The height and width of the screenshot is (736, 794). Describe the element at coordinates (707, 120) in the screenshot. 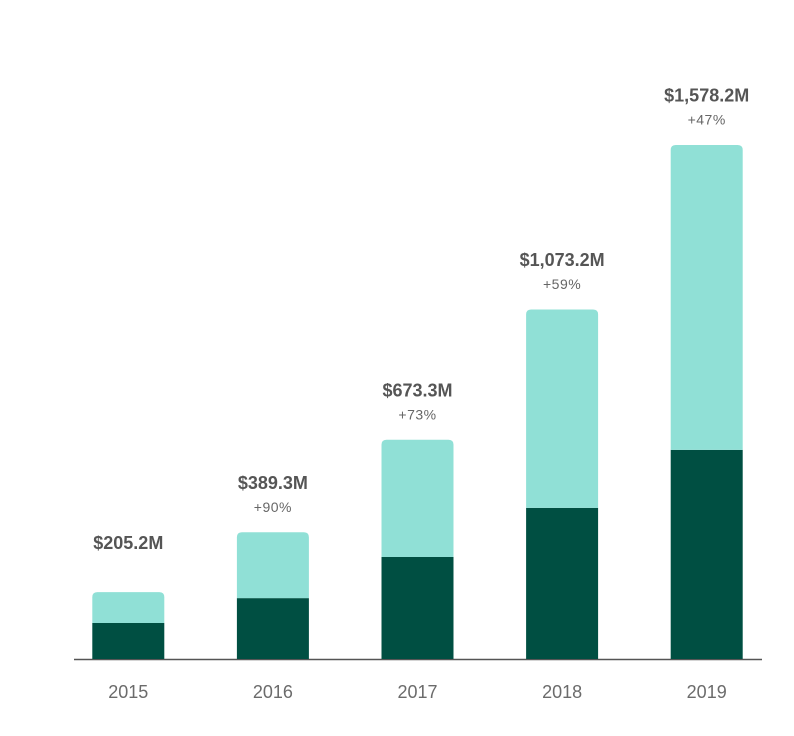

I see `growth-label: +47%` at that location.